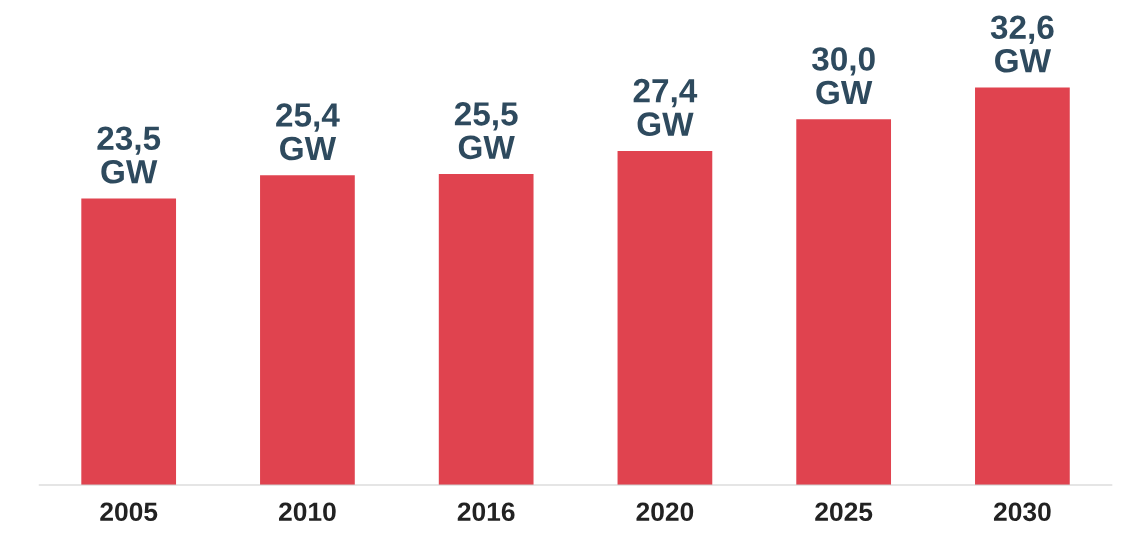  What do you see at coordinates (665, 512) in the screenshot?
I see `x-tick-label: 2020` at bounding box center [665, 512].